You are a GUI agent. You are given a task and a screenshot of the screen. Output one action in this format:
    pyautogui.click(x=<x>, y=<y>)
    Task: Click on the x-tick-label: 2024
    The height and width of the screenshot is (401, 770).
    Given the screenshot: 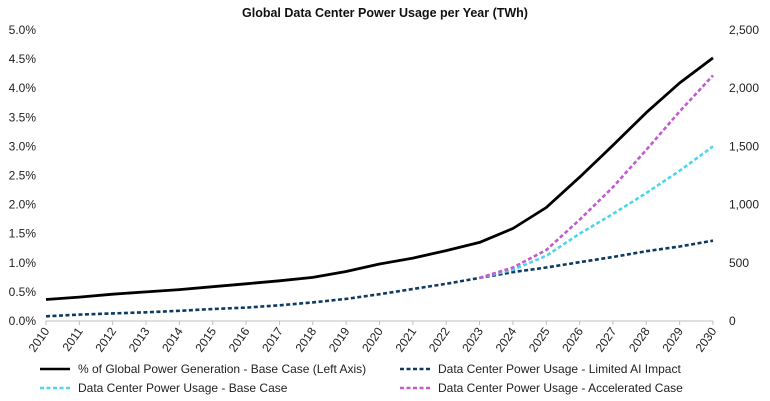 What is the action you would take?
    pyautogui.click(x=506, y=339)
    